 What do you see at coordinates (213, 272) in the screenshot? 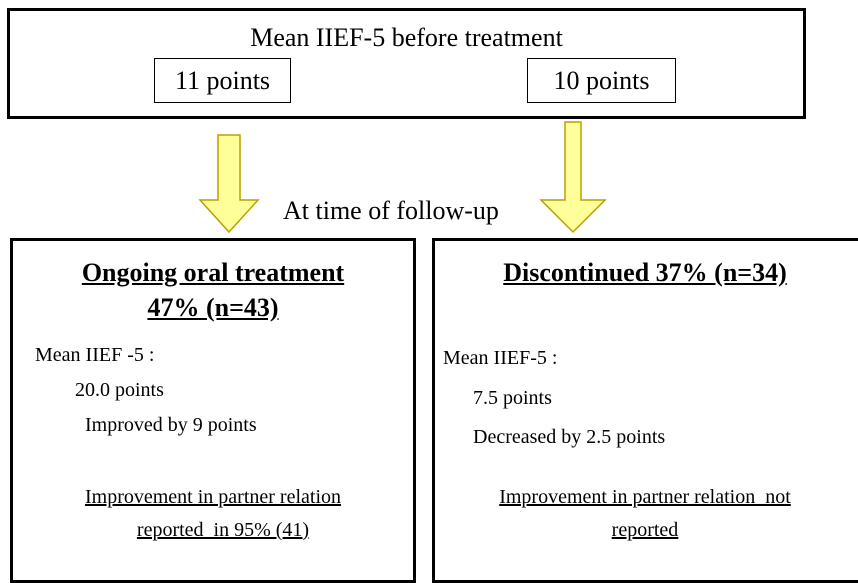
I see `panel-title: Ongoing oral treatment` at bounding box center [213, 272].